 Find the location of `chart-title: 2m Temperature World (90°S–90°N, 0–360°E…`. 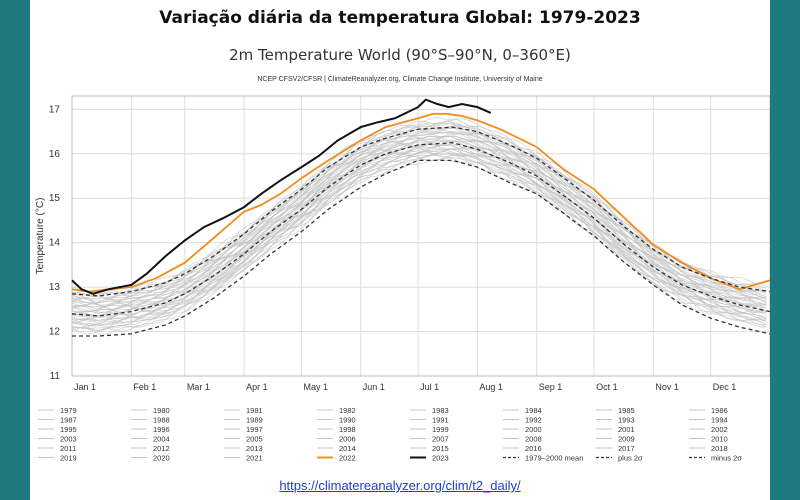

chart-title: 2m Temperature World (90°S–90°N, 0–360°E… is located at coordinates (400, 55).